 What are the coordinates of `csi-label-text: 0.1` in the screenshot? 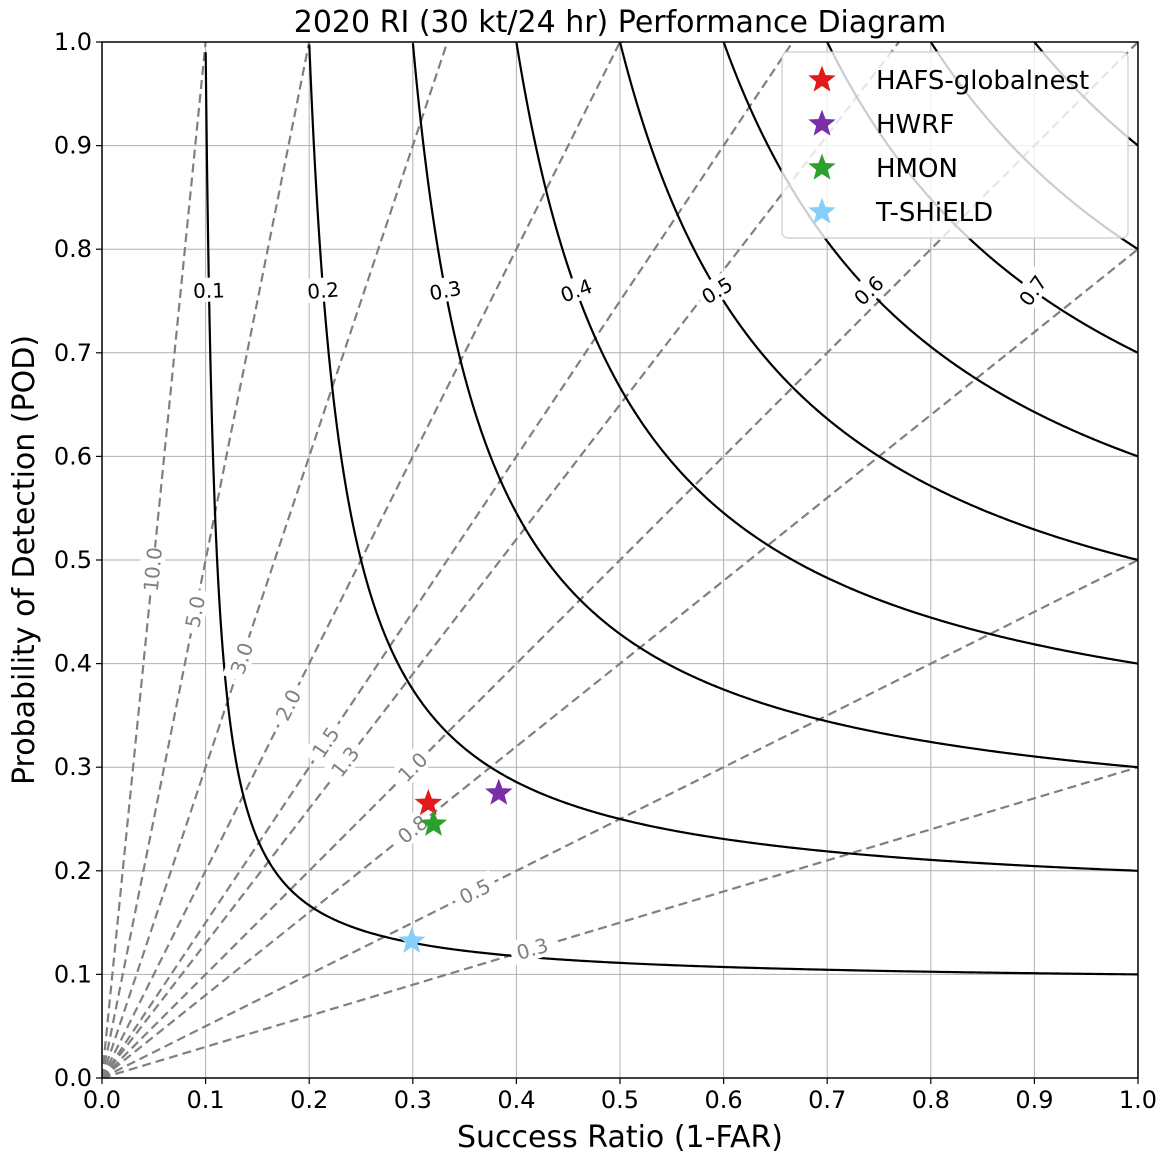 It's located at (209, 290).